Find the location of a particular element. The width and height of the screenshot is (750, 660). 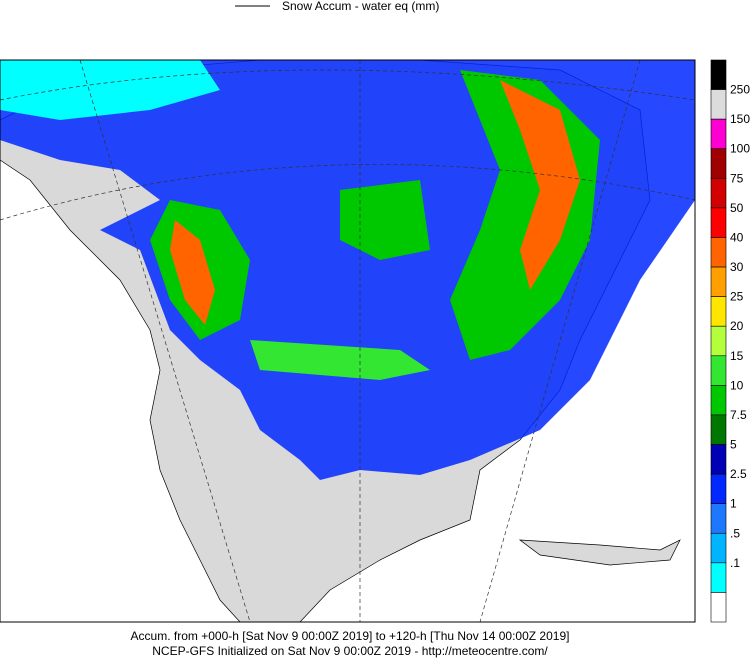

colorbar-label: 1 is located at coordinates (733, 504).